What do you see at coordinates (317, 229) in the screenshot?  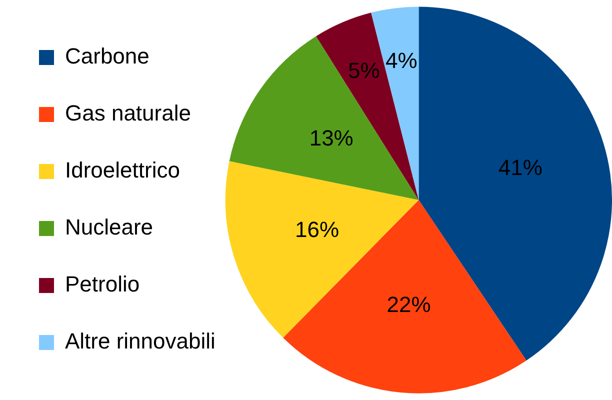 I see `data-label: 16%` at bounding box center [317, 229].